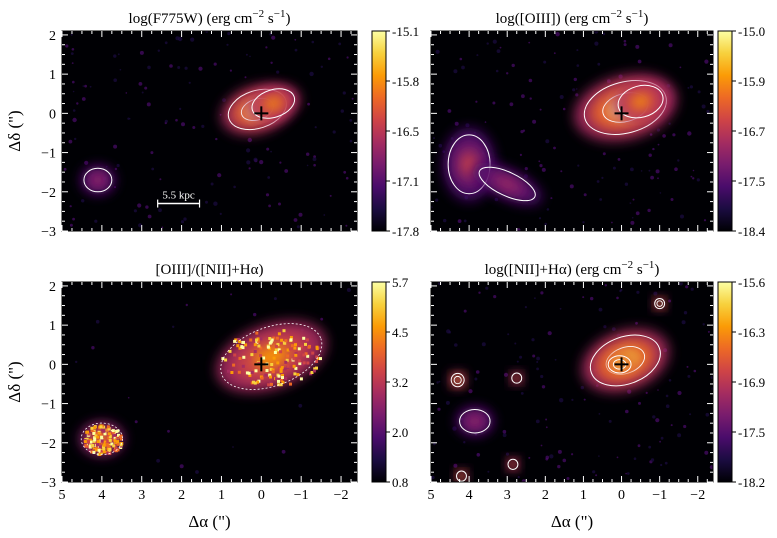 This screenshot has height=538, width=777. Describe the element at coordinates (572, 382) in the screenshot. I see `axes-frame` at that location.